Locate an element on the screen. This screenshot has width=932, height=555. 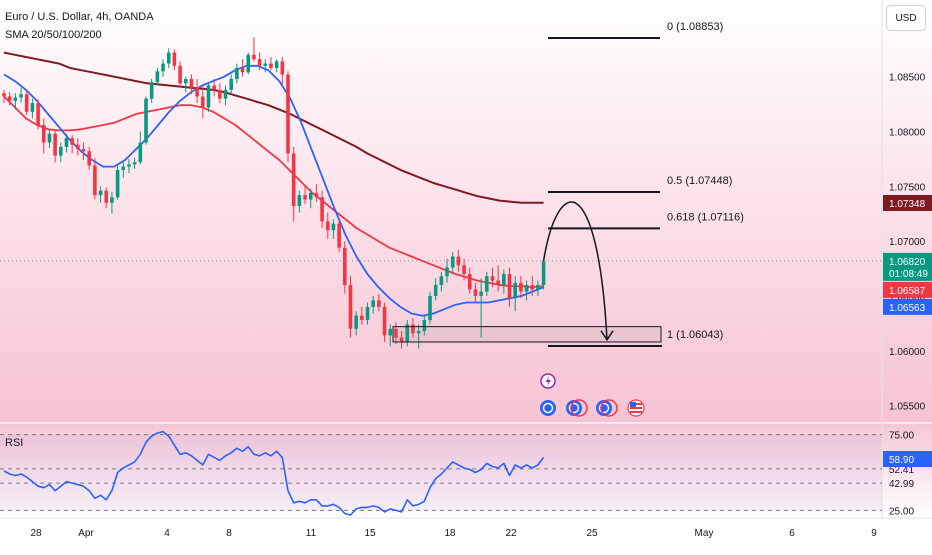
time-axis: 28 Apr 4 8 11 15 18 22 25 May 6 9 is located at coordinates (453, 533).